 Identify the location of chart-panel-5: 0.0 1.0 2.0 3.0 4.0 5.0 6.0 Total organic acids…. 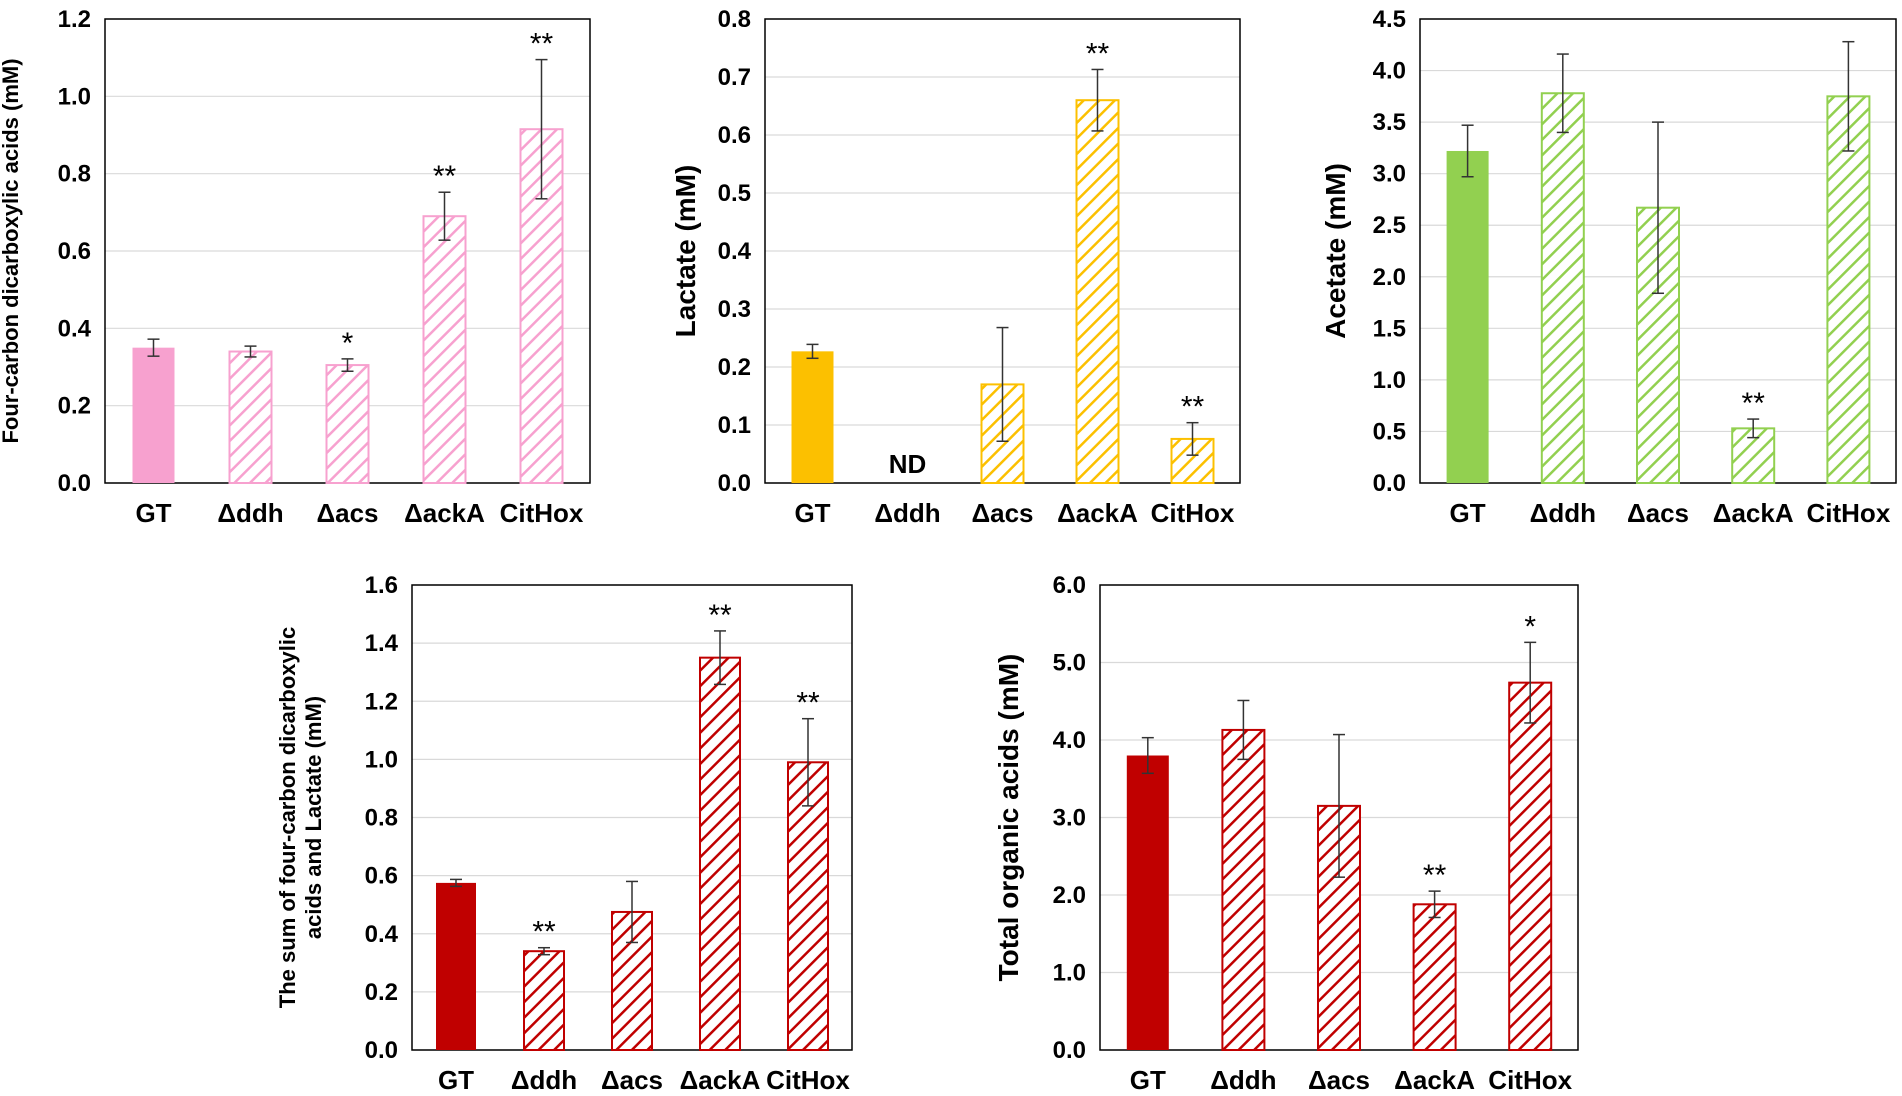
(1286, 833).